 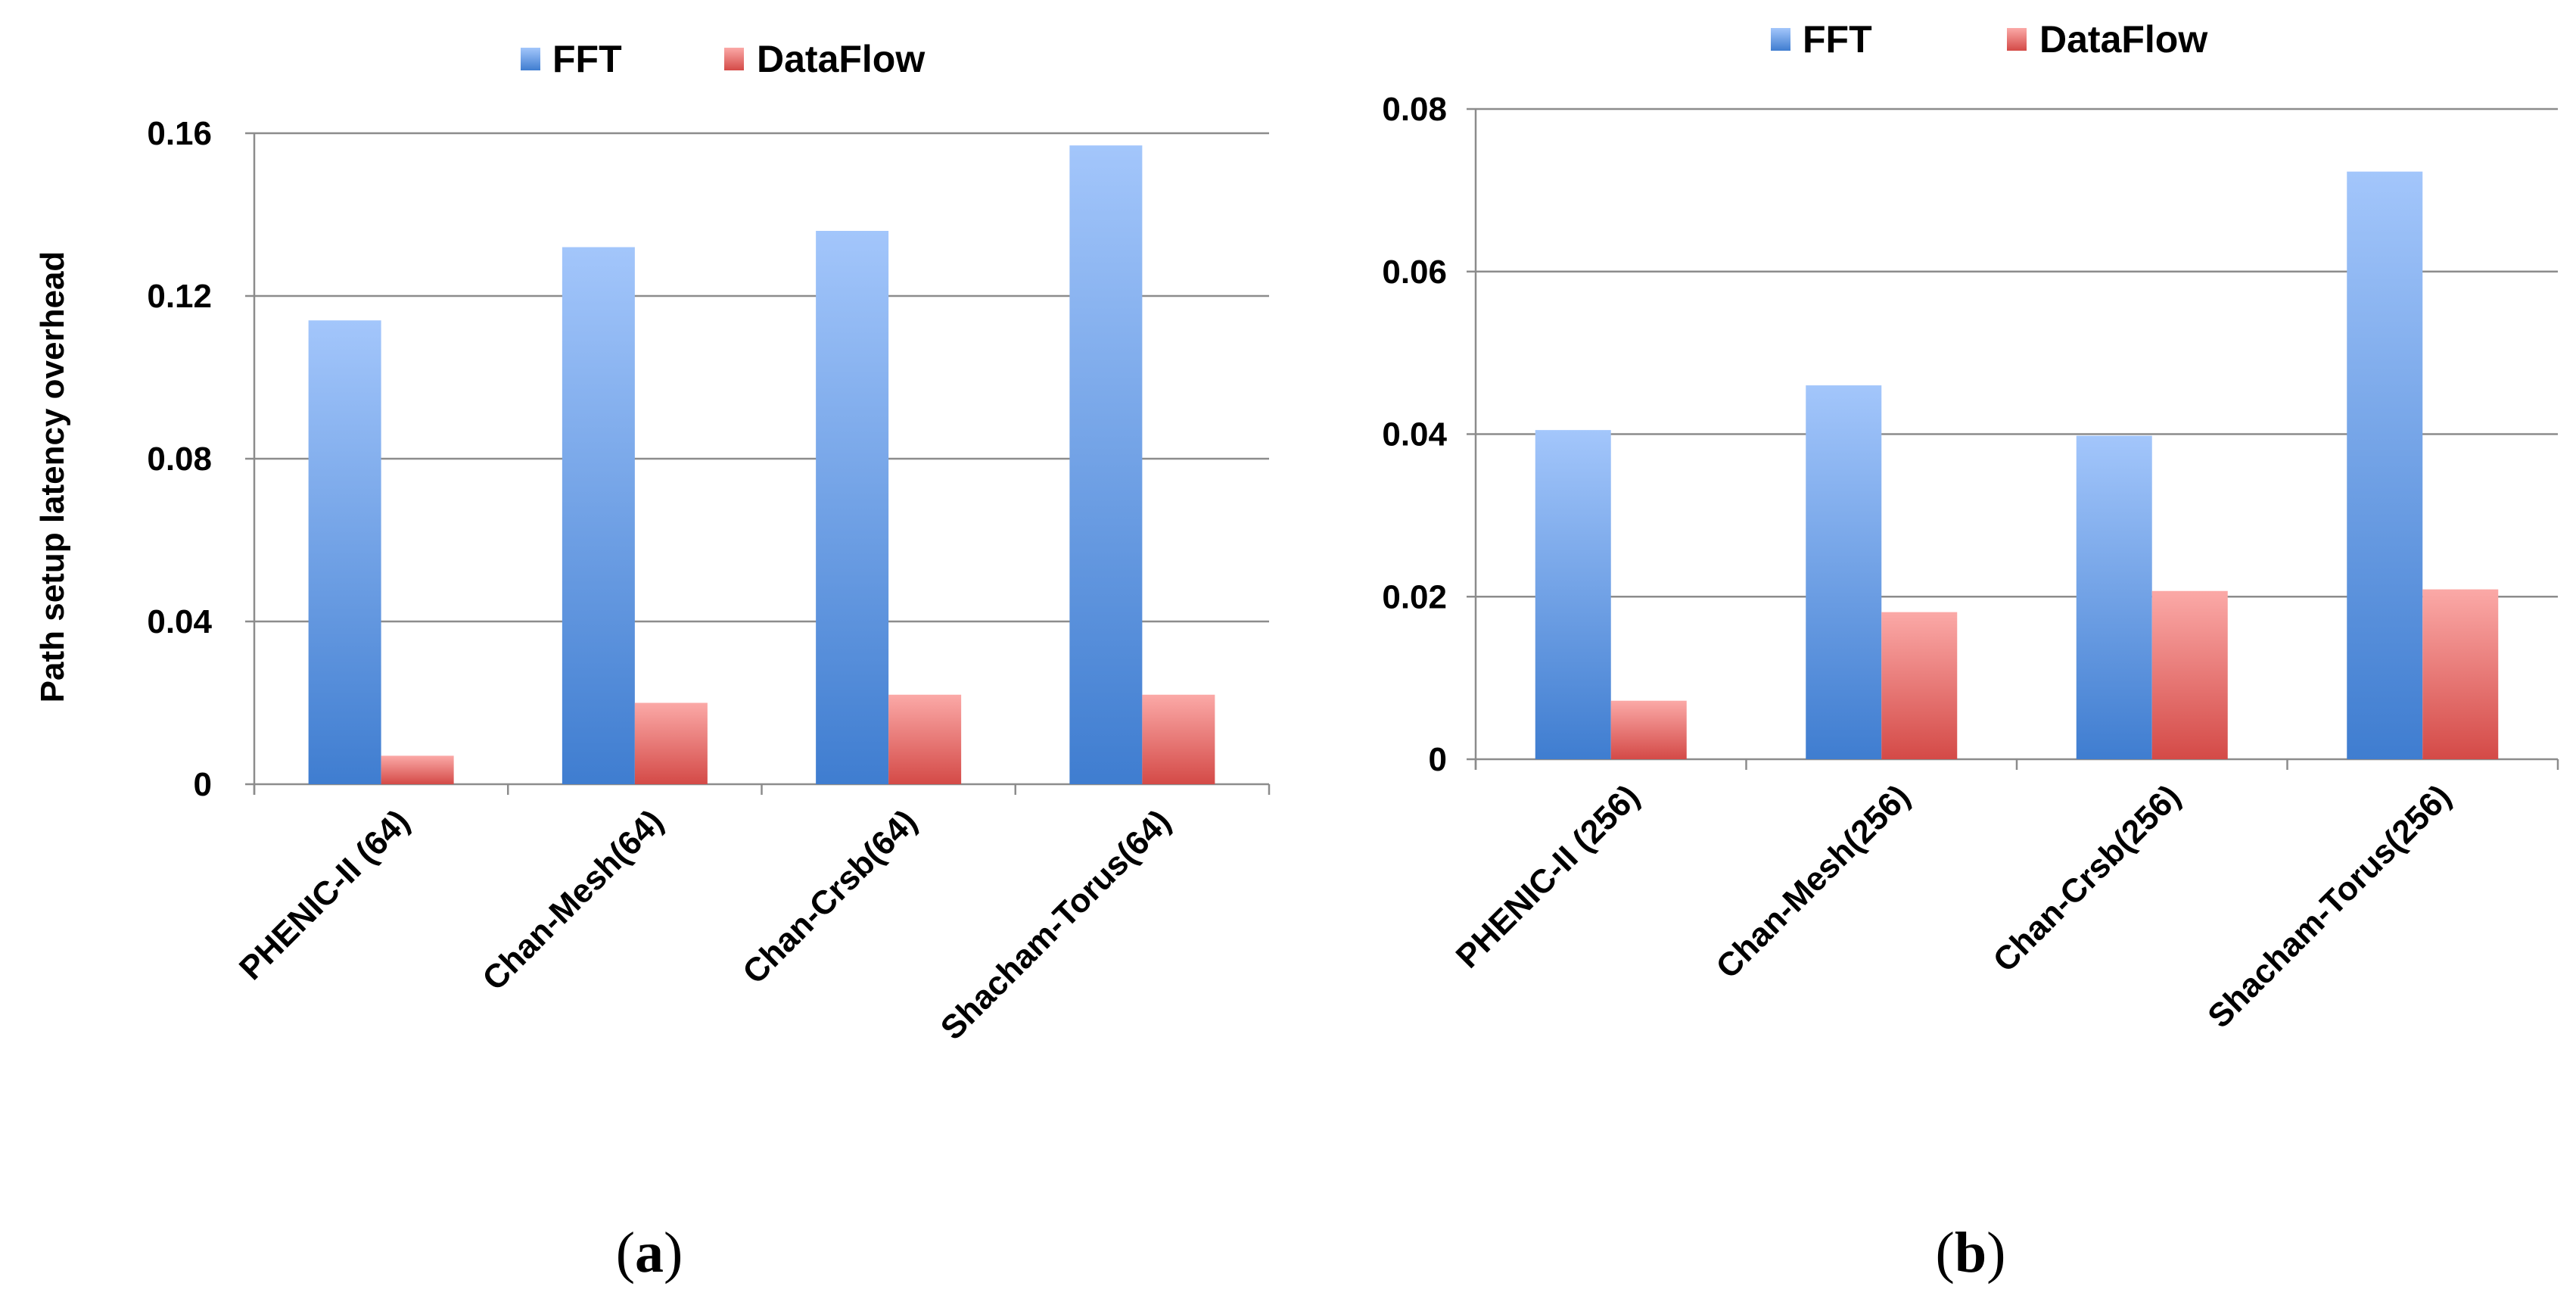 What do you see at coordinates (587, 59) in the screenshot?
I see `legend-fft-label-a: FFT` at bounding box center [587, 59].